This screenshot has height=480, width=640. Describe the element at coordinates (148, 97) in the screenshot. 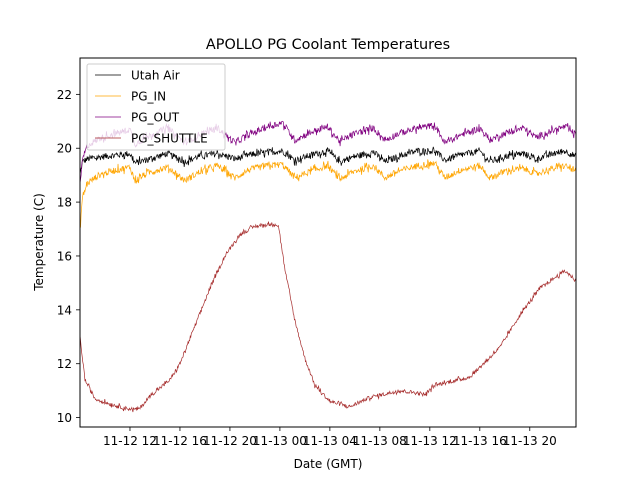

I see `legend-label: PG_IN` at that location.